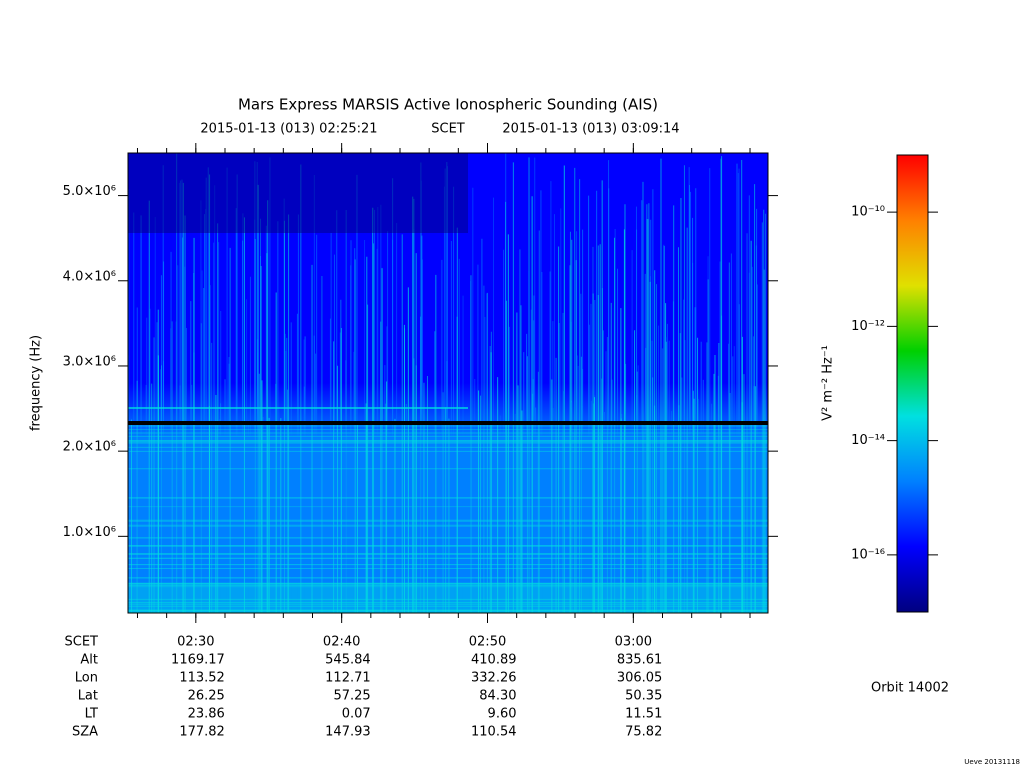  What do you see at coordinates (198, 660) in the screenshot?
I see `ephemeris-value: 1169.17` at bounding box center [198, 660].